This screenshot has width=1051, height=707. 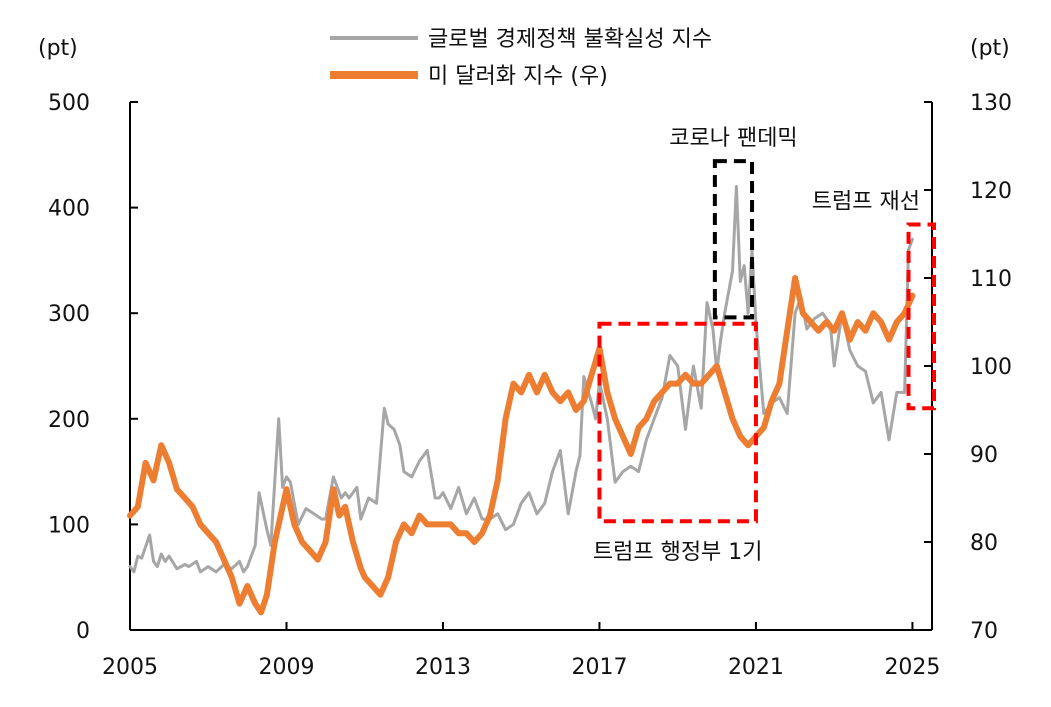 I want to click on right-axis-unit: (pt), so click(x=990, y=48).